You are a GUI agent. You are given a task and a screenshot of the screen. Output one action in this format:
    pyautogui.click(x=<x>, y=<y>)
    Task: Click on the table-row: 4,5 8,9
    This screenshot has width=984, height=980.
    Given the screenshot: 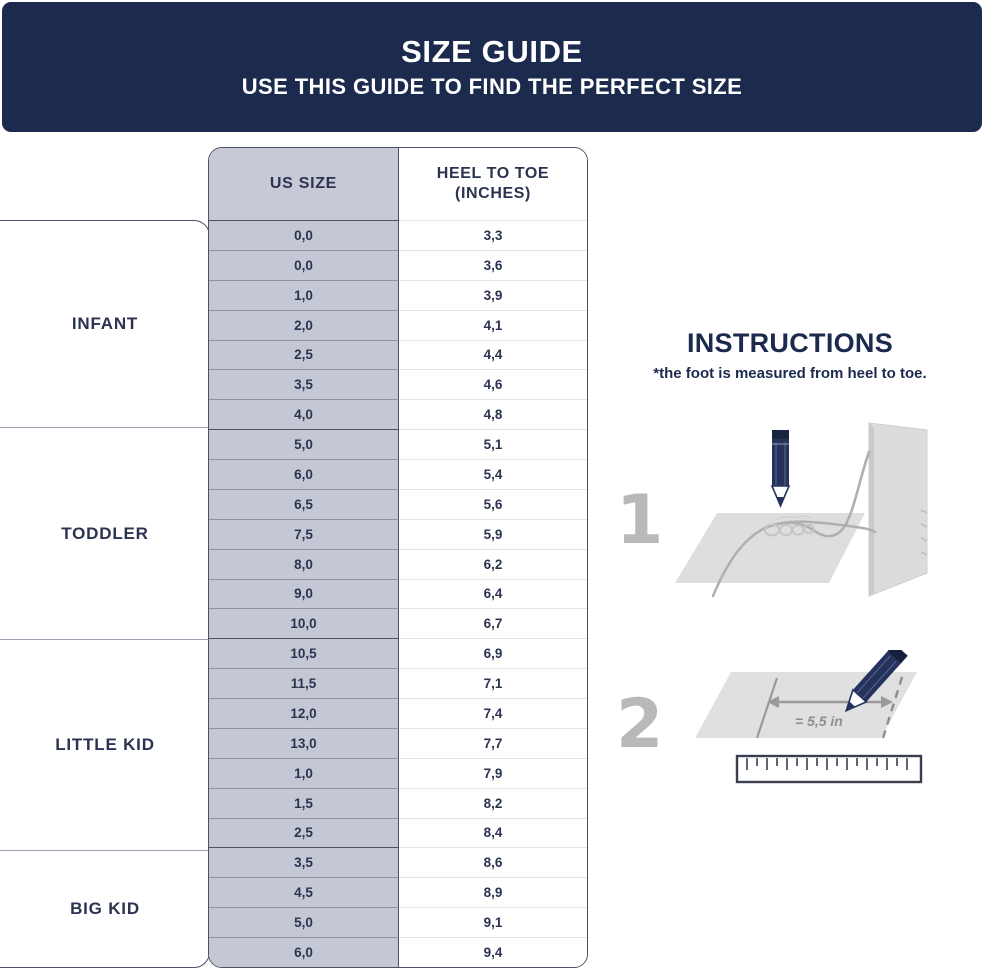 What is the action you would take?
    pyautogui.click(x=398, y=892)
    